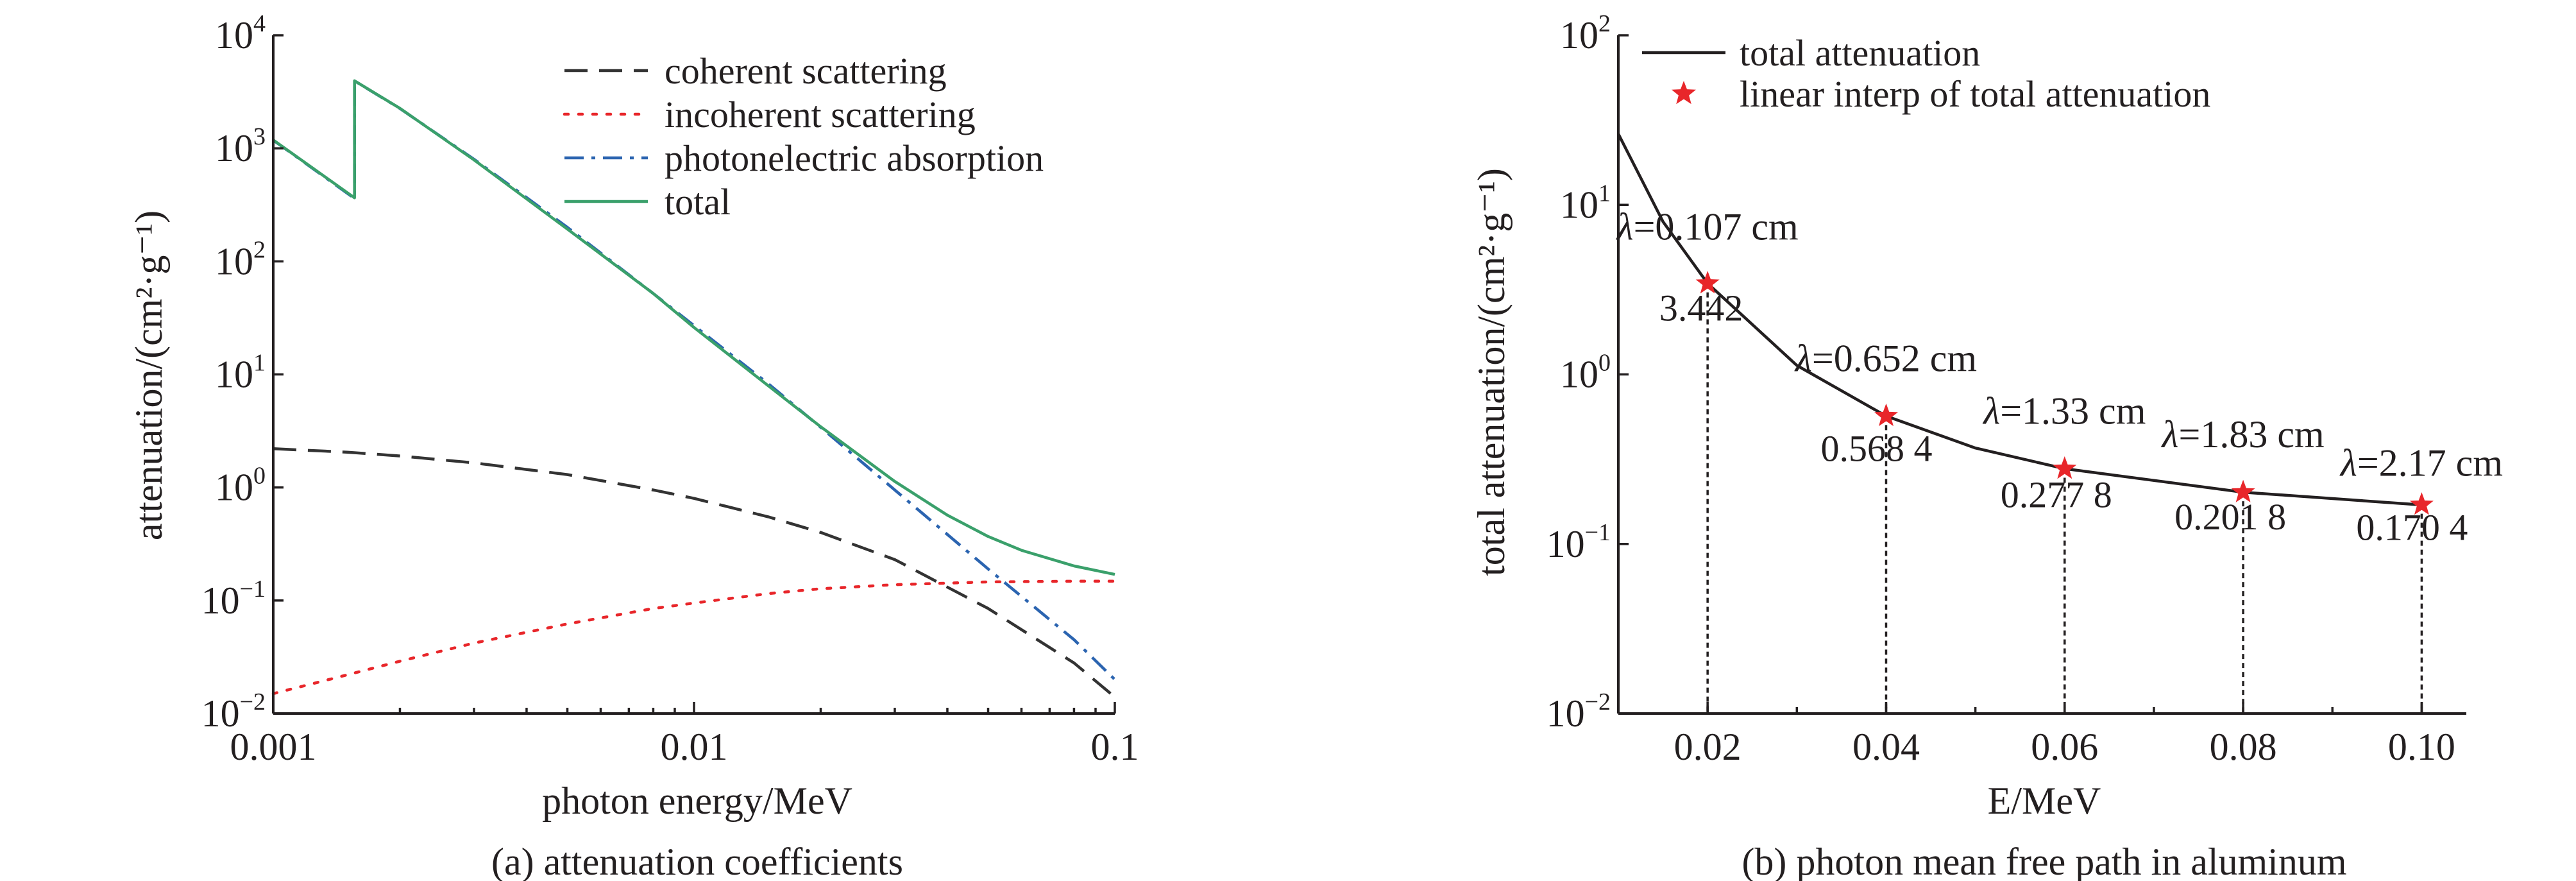 This screenshot has width=2576, height=881. What do you see at coordinates (2064, 410) in the screenshot?
I see `lambda-annotation: λ=1.33 cm` at bounding box center [2064, 410].